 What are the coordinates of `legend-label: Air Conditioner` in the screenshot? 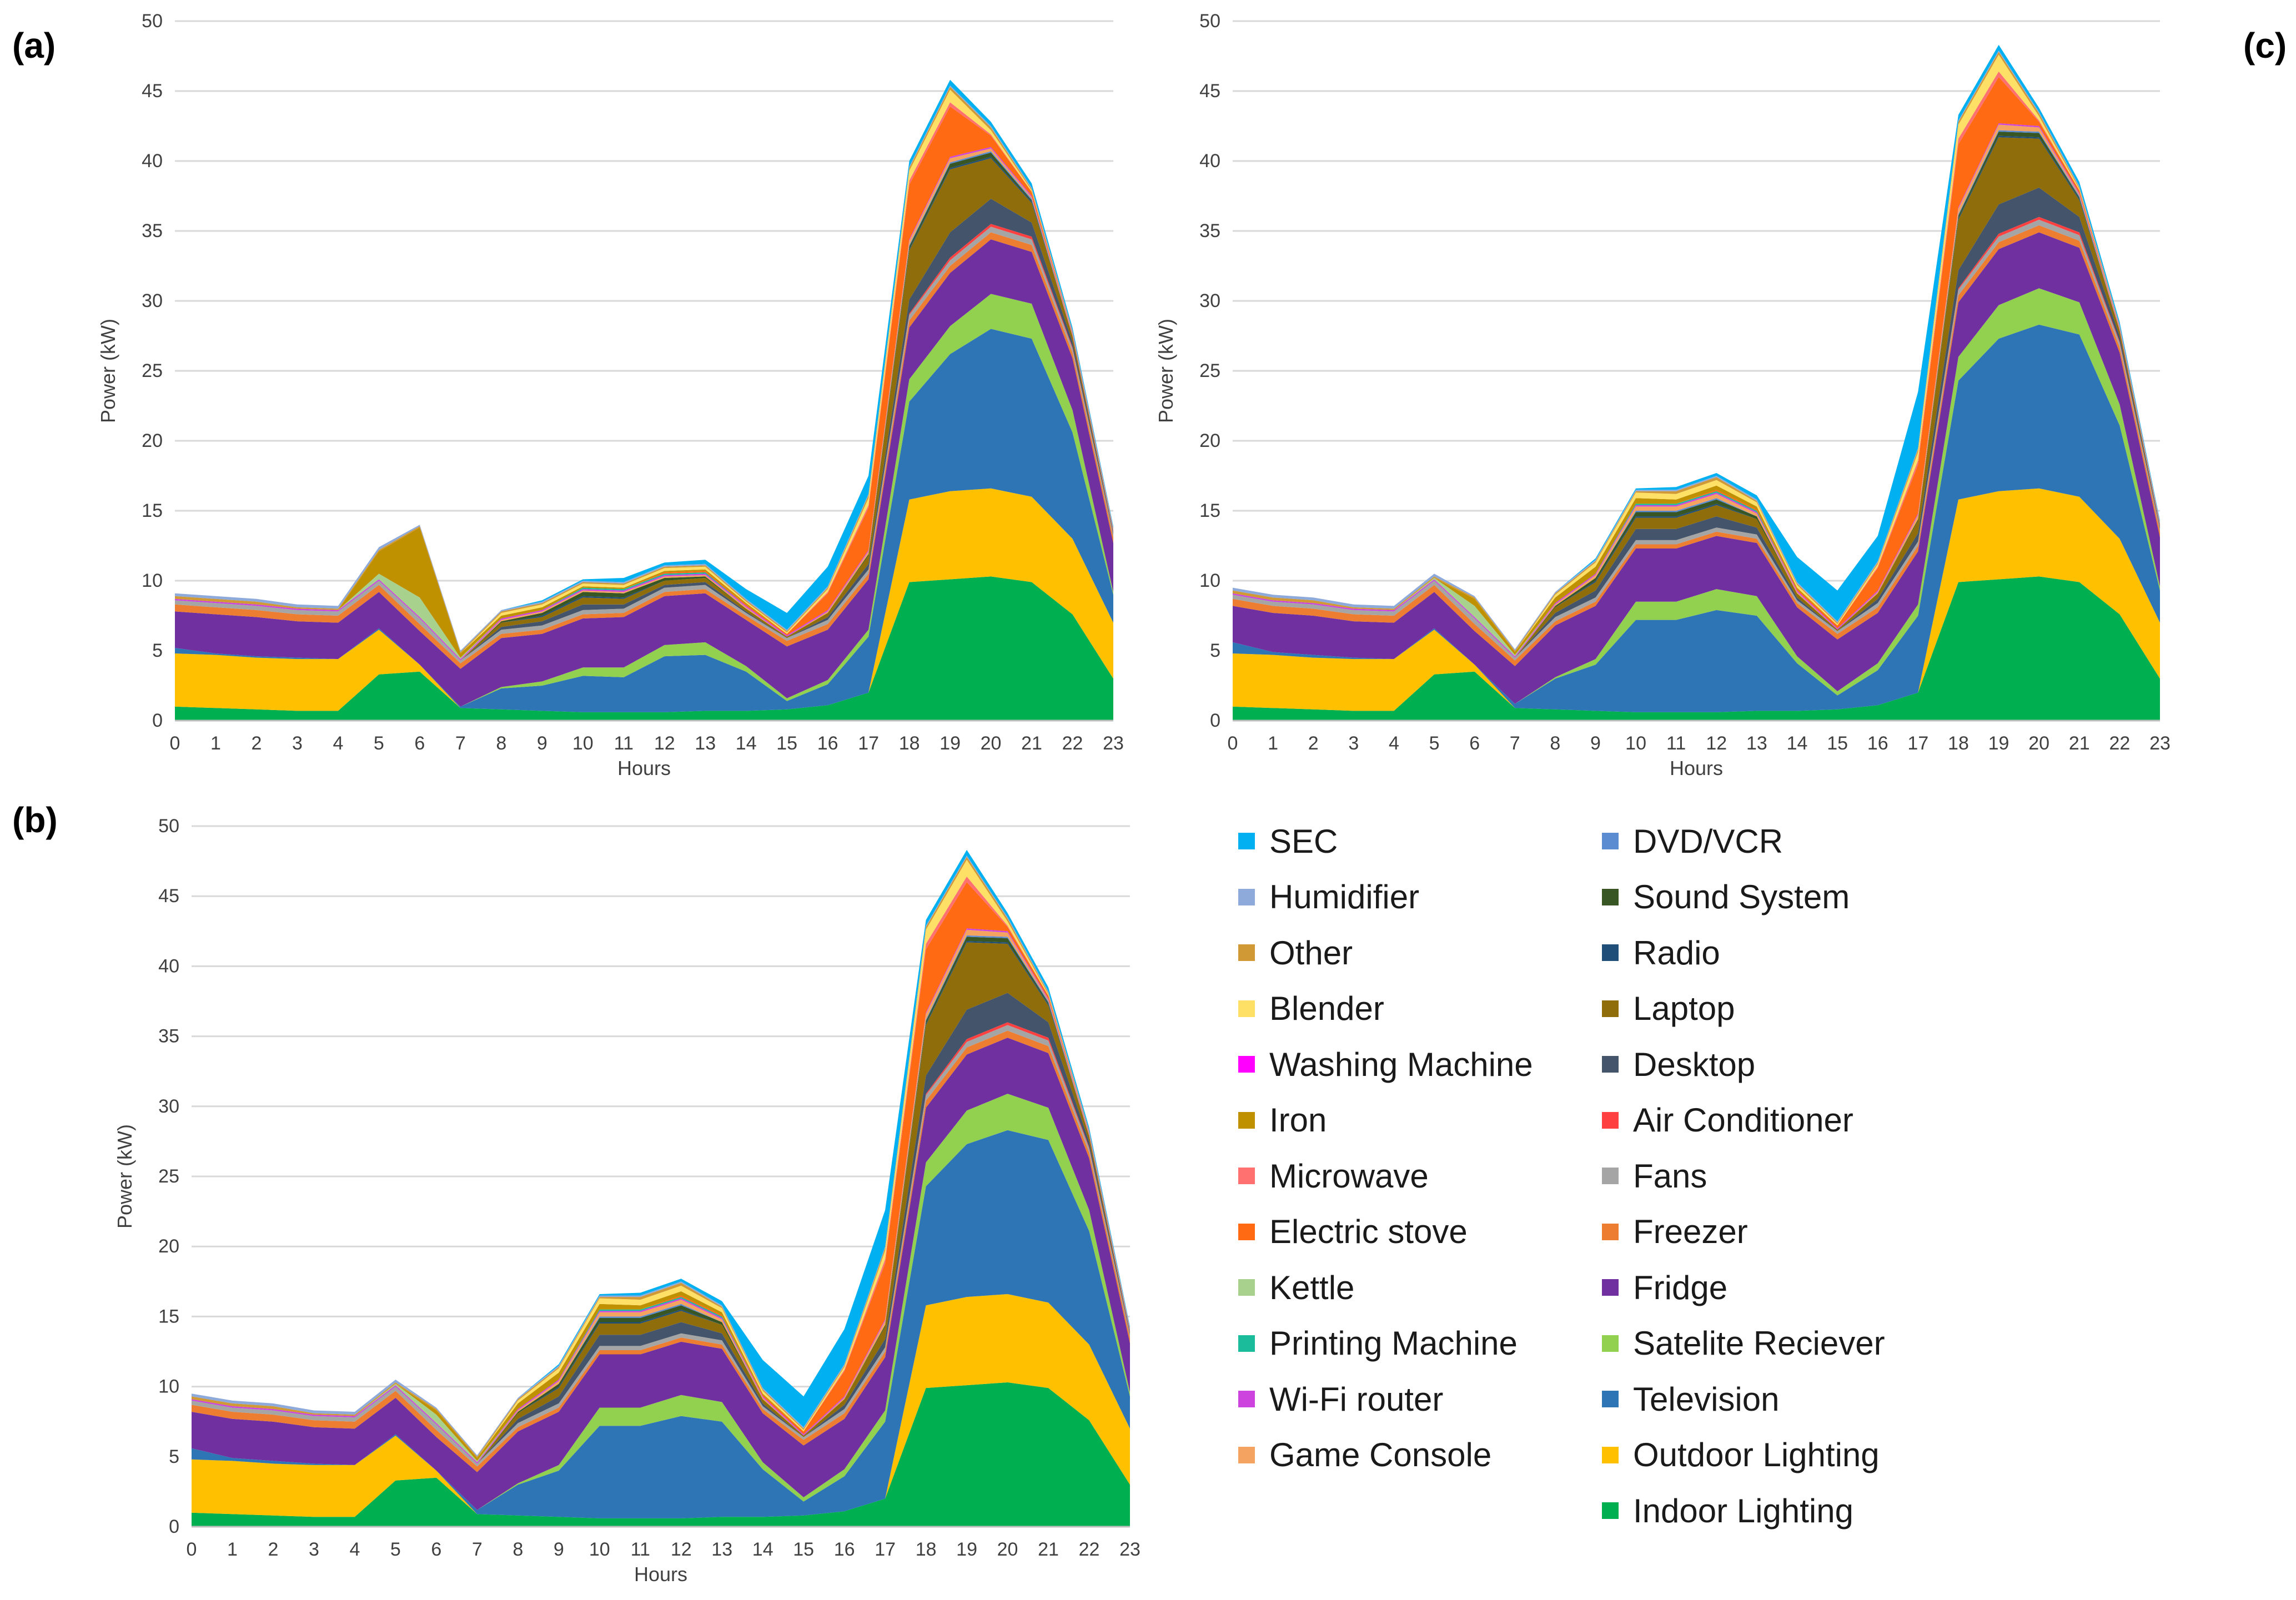 It's located at (1743, 1120).